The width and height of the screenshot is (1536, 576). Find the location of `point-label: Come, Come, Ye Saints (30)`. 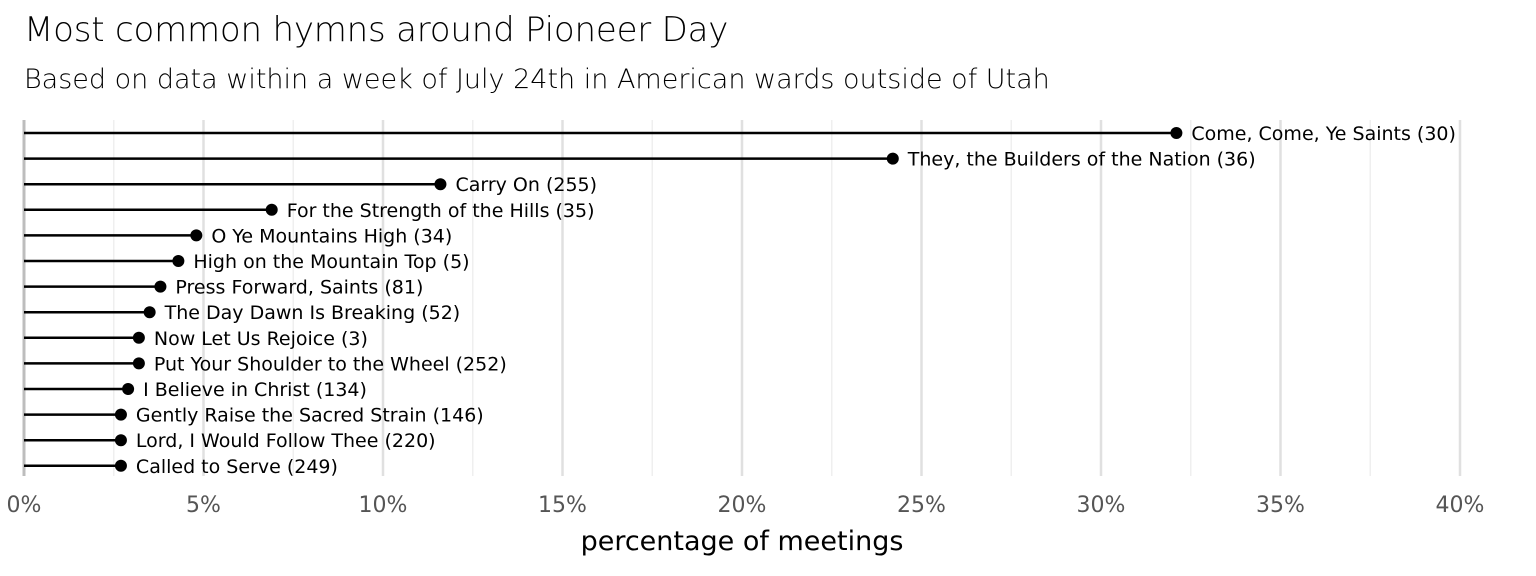

point-label: Come, Come, Ye Saints (30) is located at coordinates (1323, 134).